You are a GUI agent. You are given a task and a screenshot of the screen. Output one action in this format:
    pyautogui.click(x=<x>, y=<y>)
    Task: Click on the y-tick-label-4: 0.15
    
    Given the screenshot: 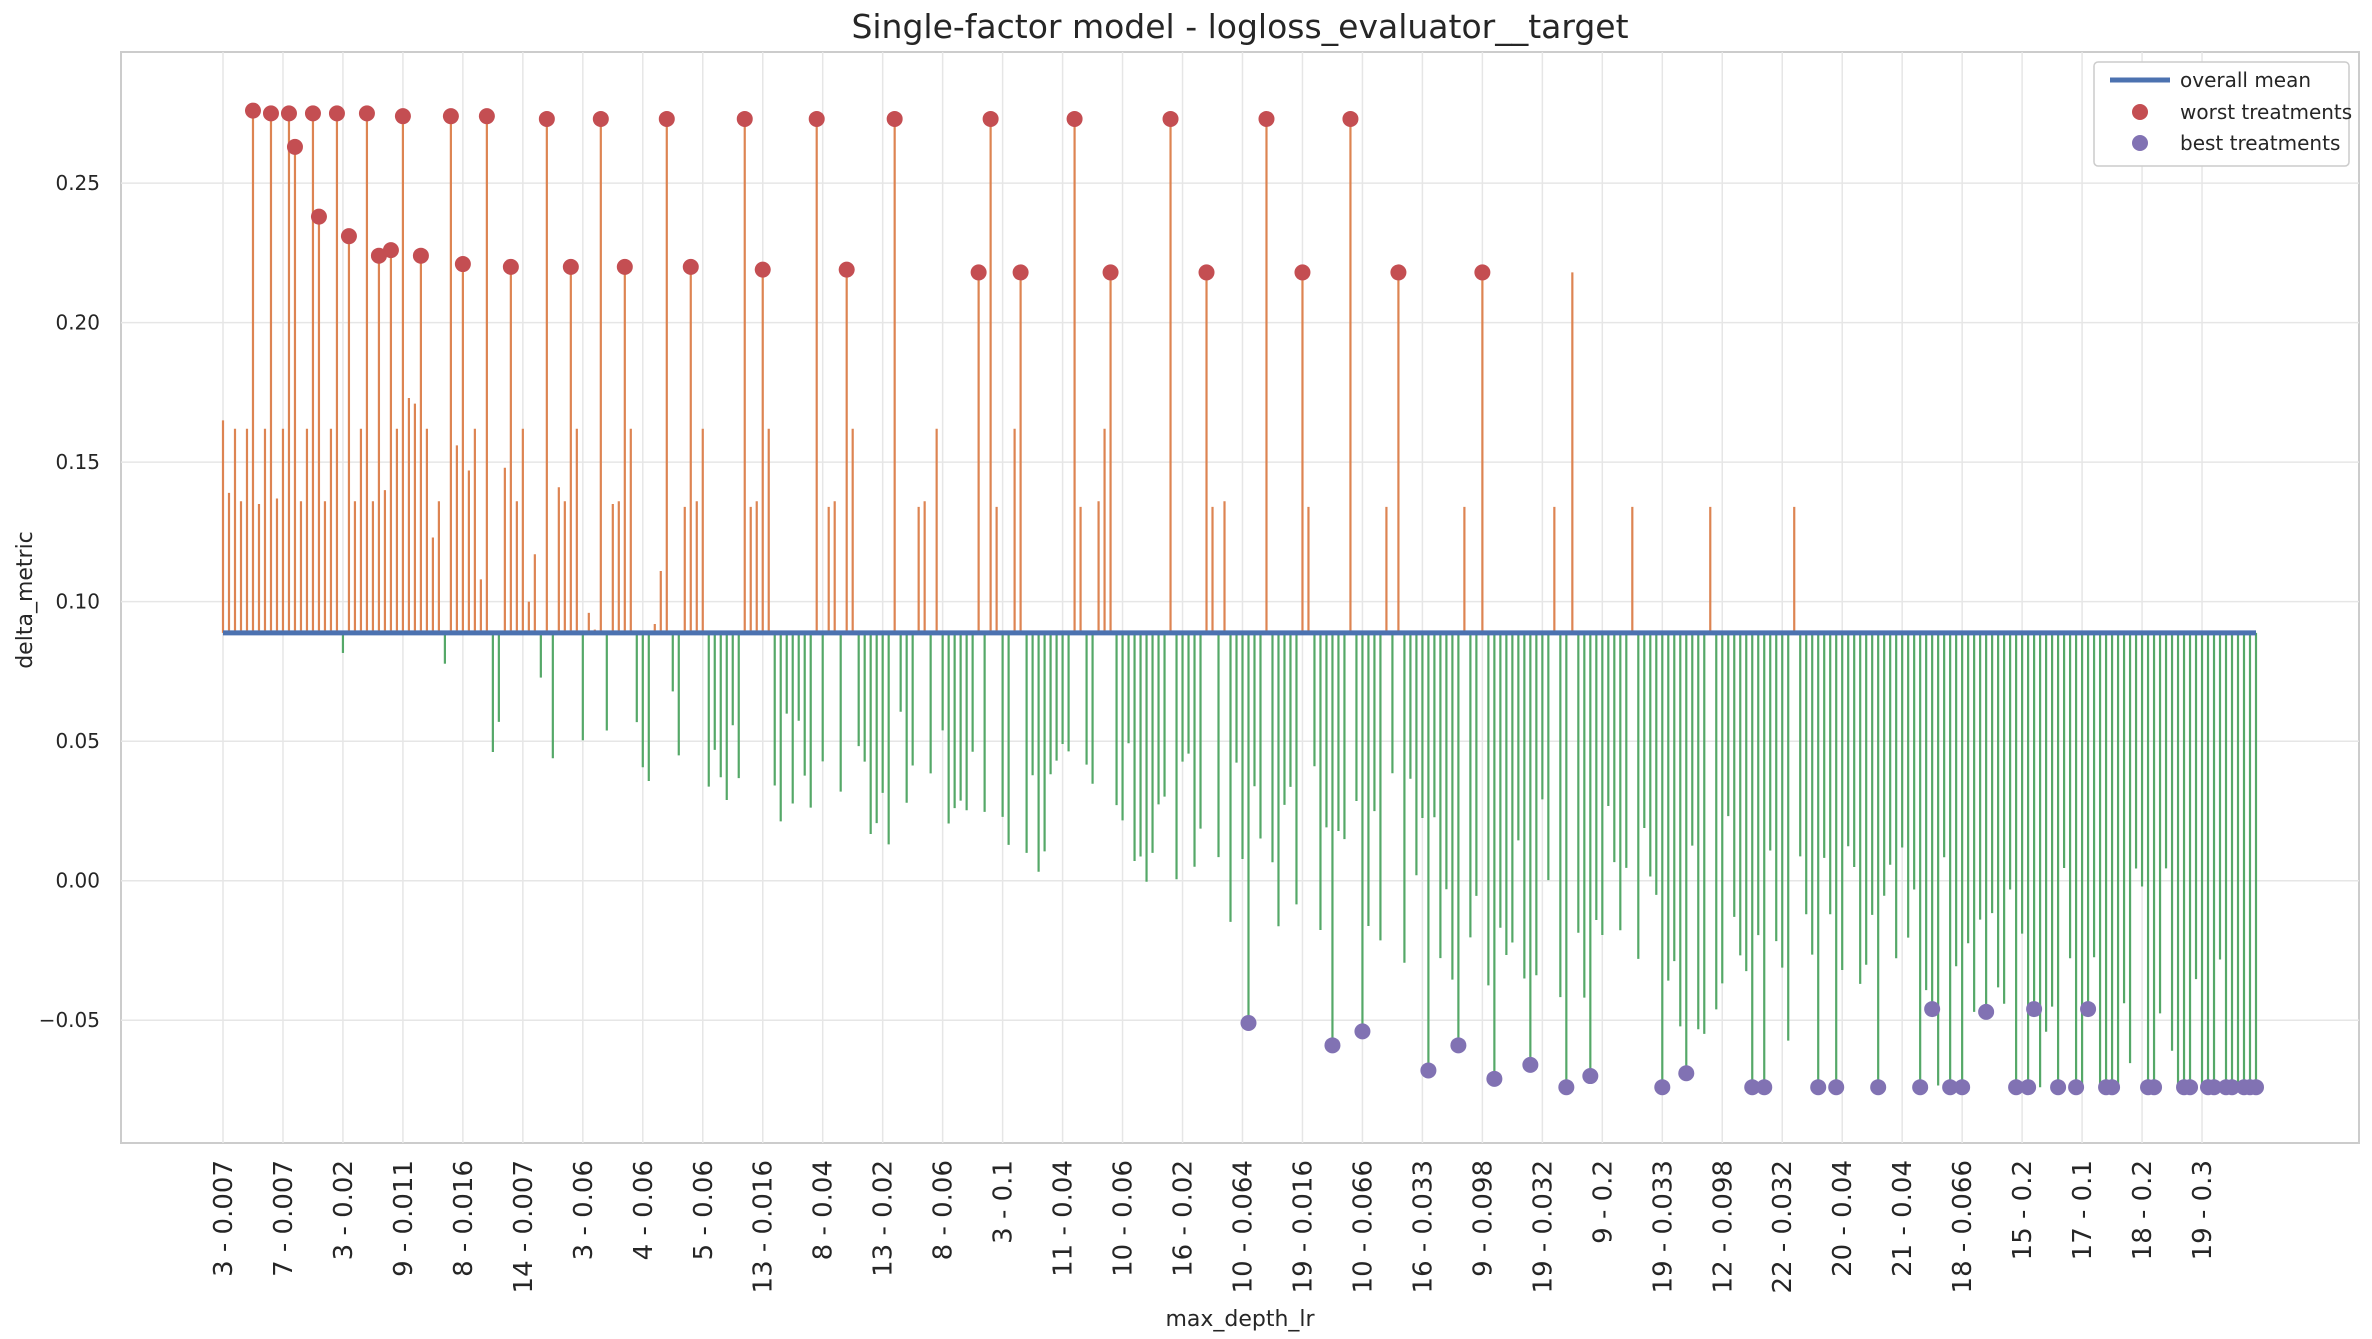 What is the action you would take?
    pyautogui.click(x=77, y=462)
    